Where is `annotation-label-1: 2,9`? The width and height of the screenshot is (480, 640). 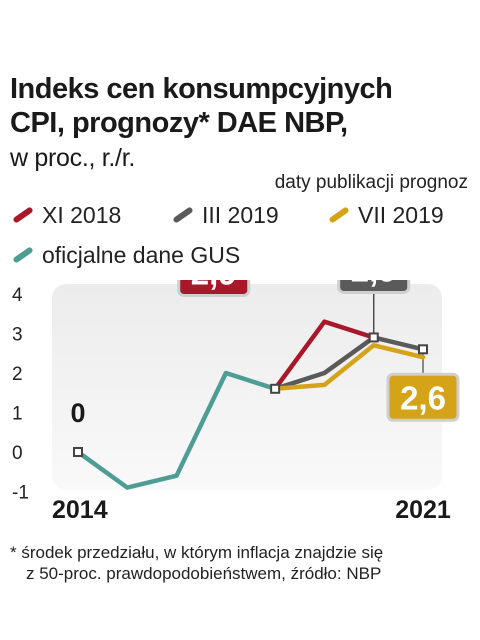
annotation-label-1: 2,9 is located at coordinates (214, 285).